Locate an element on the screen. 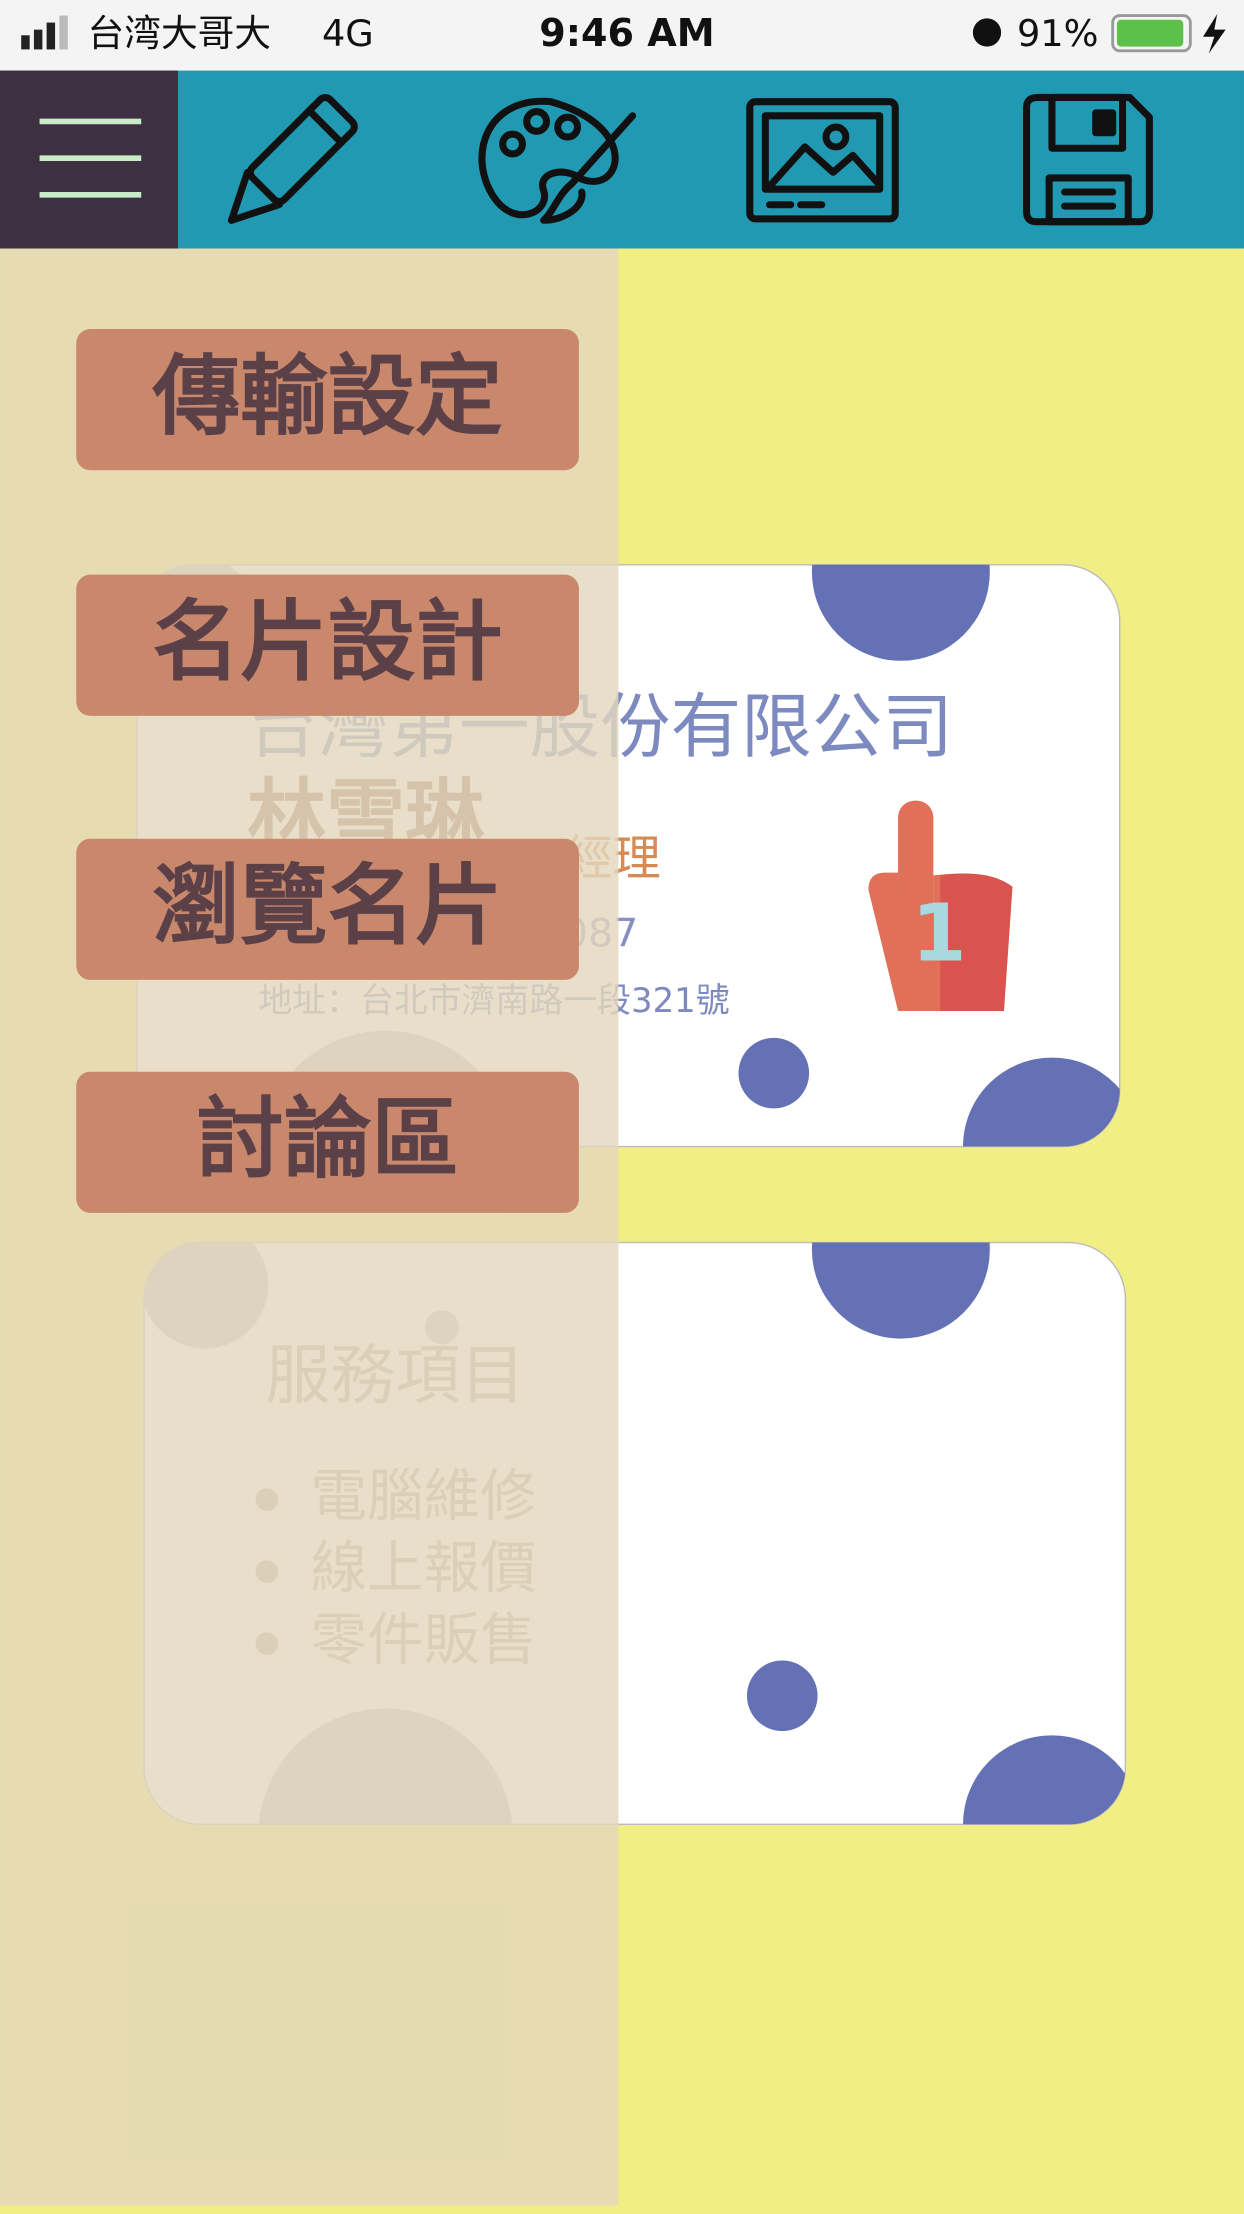  battery-percent: 91% is located at coordinates (1058, 33).